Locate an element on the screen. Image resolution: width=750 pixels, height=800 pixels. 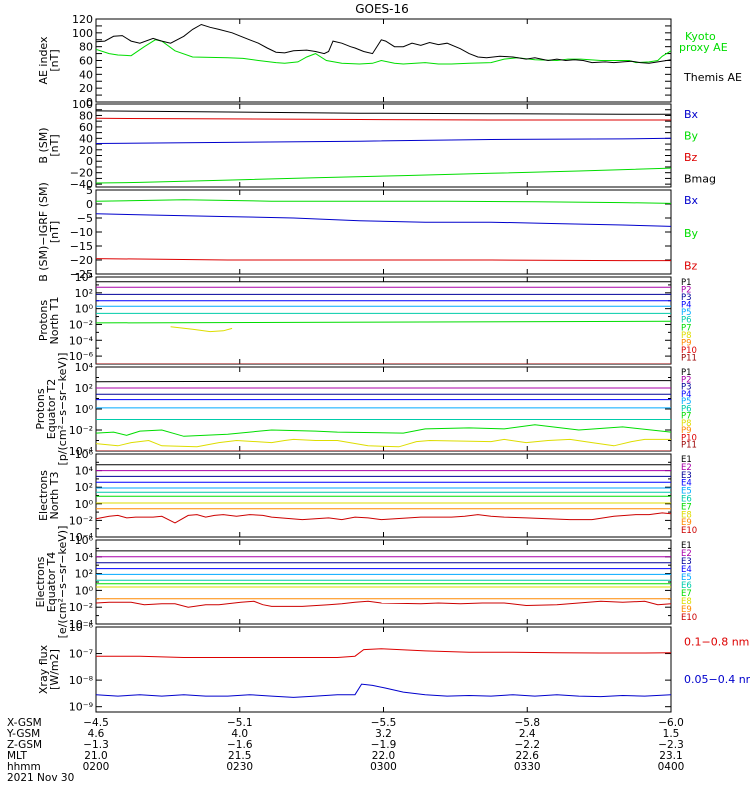
y-tick-label: 10⁻⁹ is located at coordinates (81, 707).